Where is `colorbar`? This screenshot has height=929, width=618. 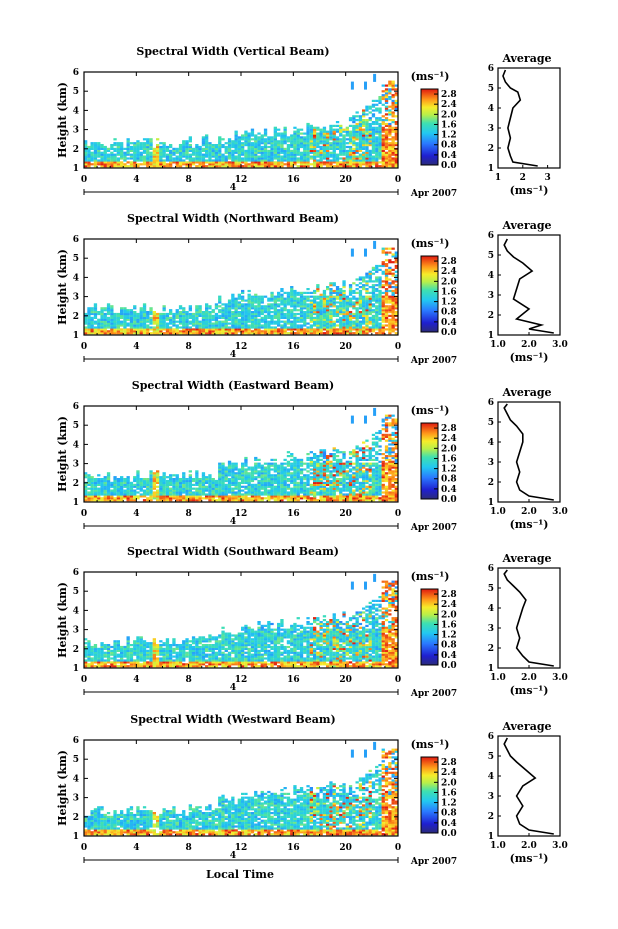
colorbar is located at coordinates (429, 294).